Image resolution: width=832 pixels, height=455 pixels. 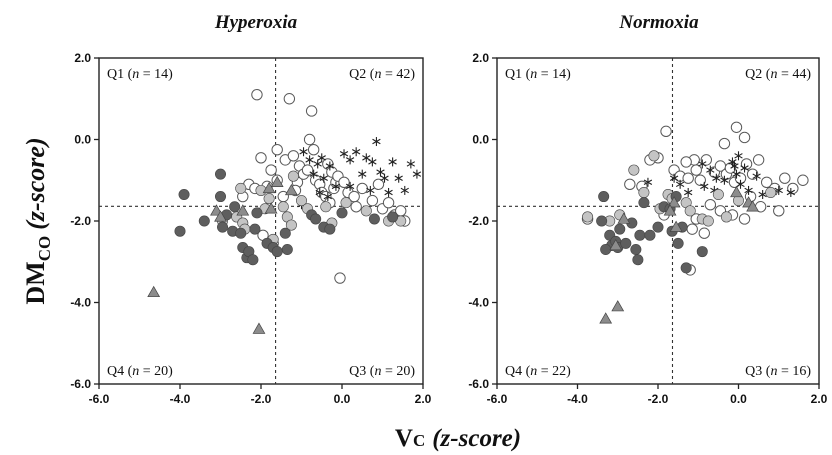 I want to click on x-axis-title: VC (z-score), so click(x=458, y=438).